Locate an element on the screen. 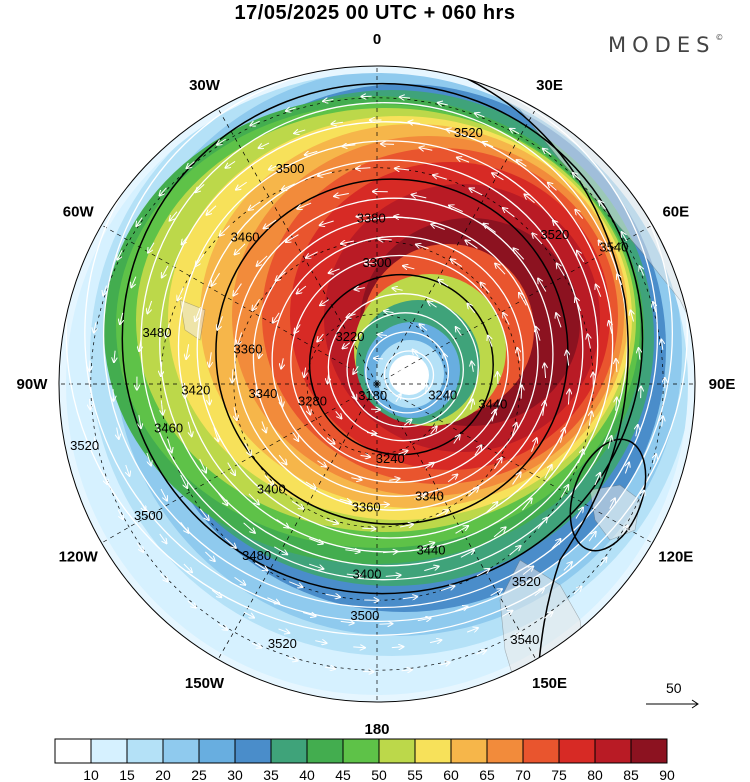 The image size is (750, 782). contour-label: 3440 is located at coordinates (492, 403).